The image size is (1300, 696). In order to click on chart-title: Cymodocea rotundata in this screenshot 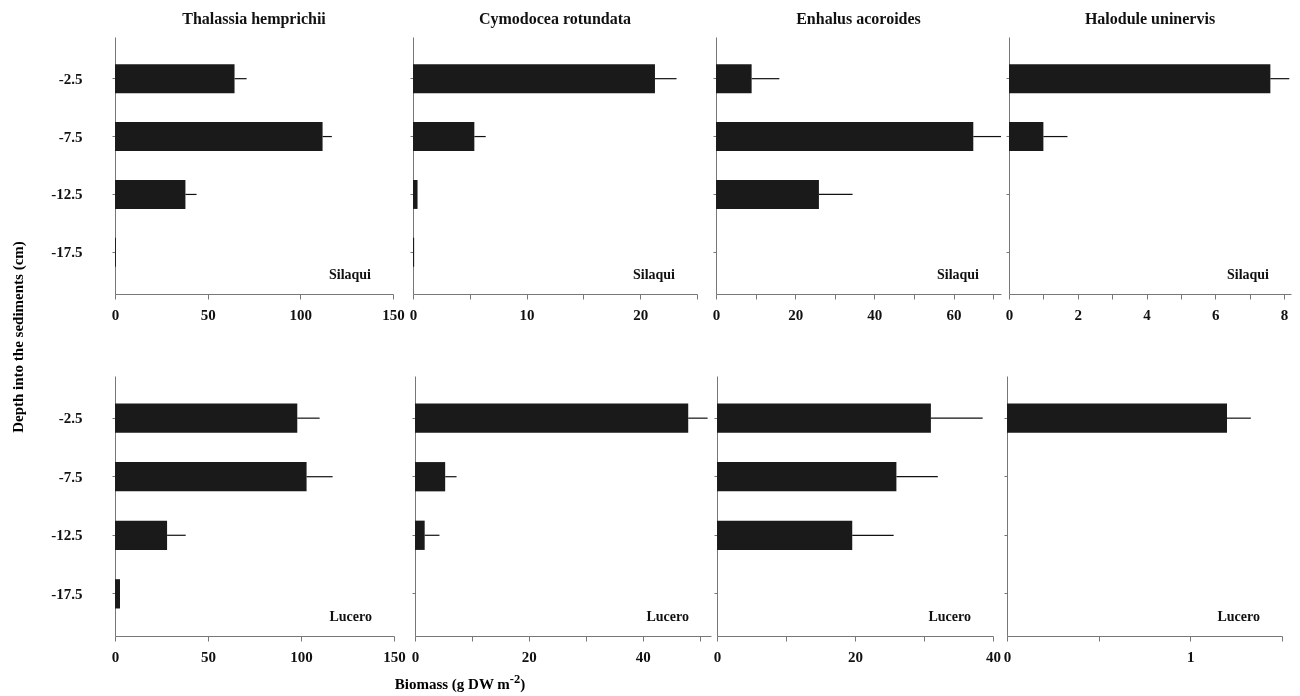, I will do `click(555, 19)`.